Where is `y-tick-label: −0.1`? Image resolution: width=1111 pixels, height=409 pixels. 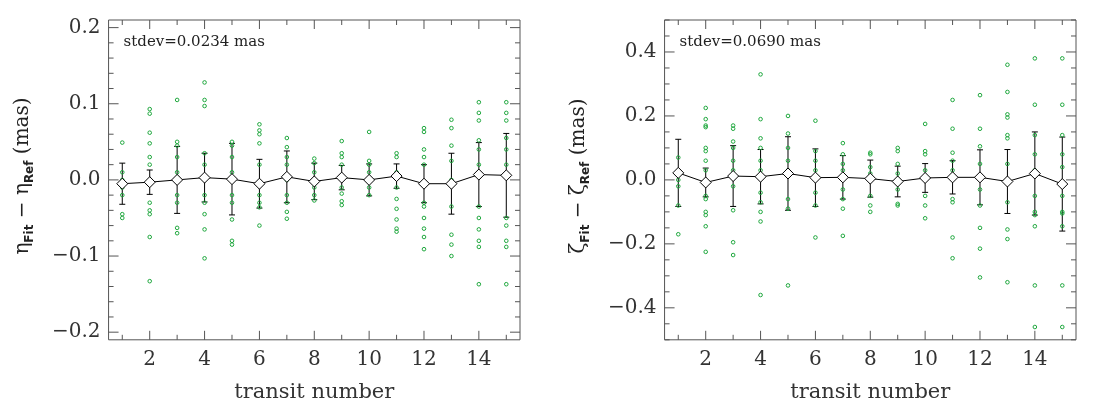
y-tick-label: −0.1 is located at coordinates (76, 254).